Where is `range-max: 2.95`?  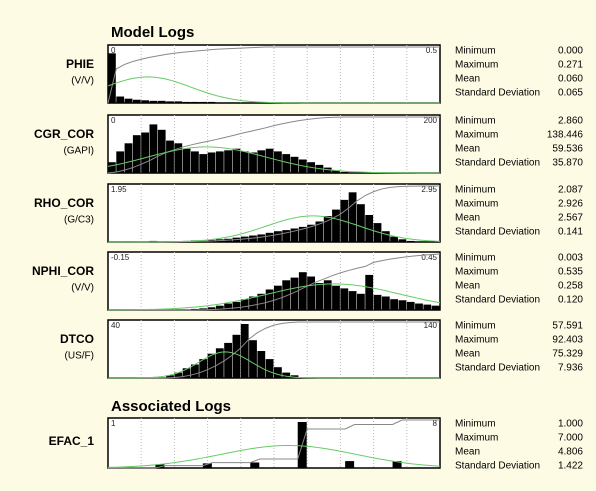
range-max: 2.95 is located at coordinates (429, 189).